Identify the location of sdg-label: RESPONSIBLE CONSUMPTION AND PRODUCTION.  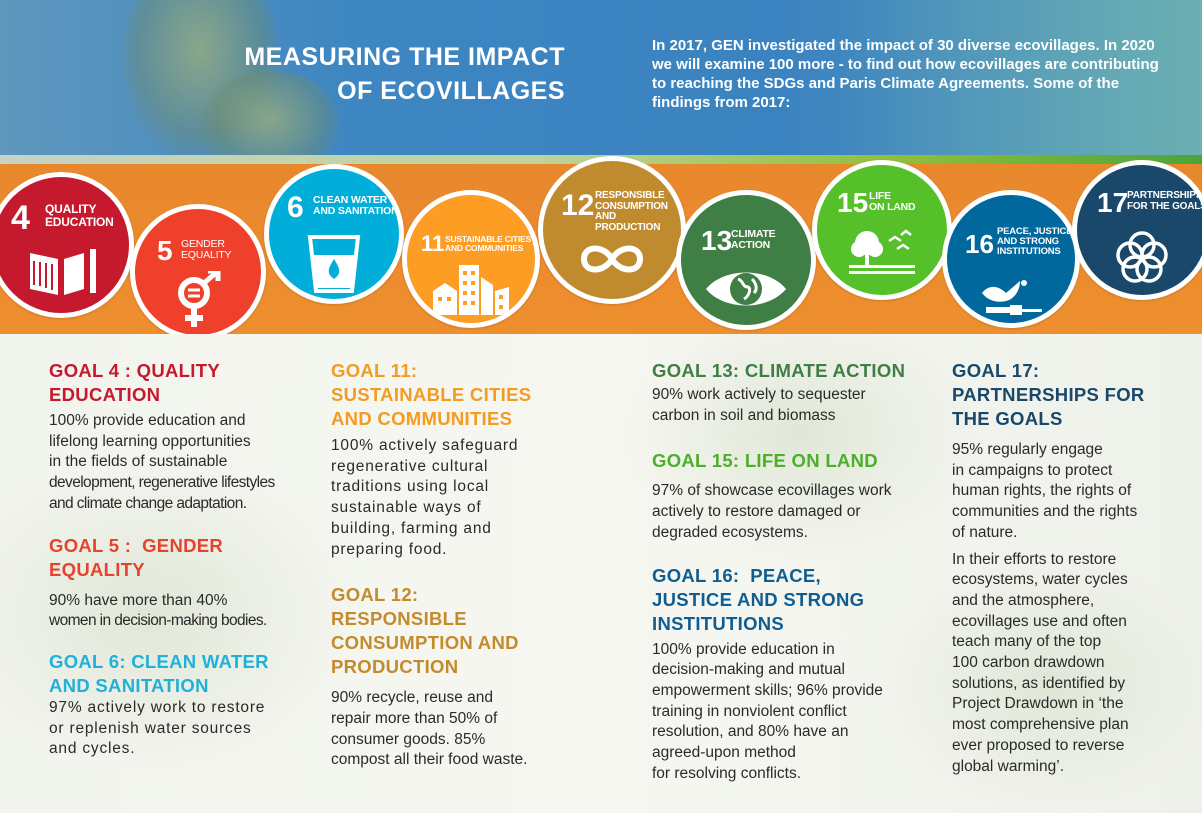
(631, 211).